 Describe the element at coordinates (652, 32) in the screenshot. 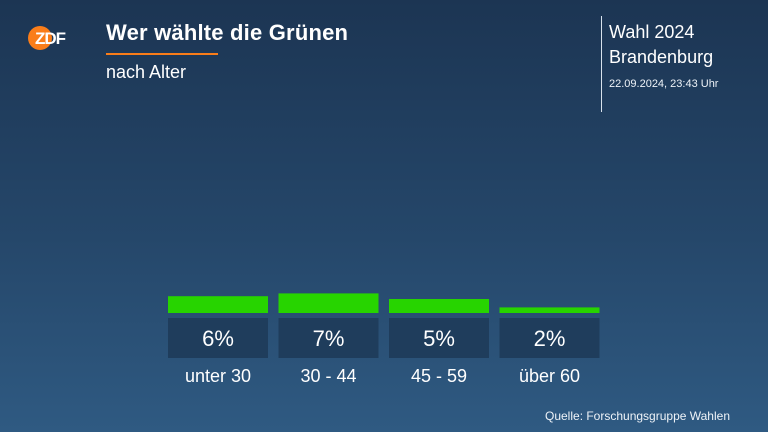

I see `election-line1: Wahl 2024` at that location.